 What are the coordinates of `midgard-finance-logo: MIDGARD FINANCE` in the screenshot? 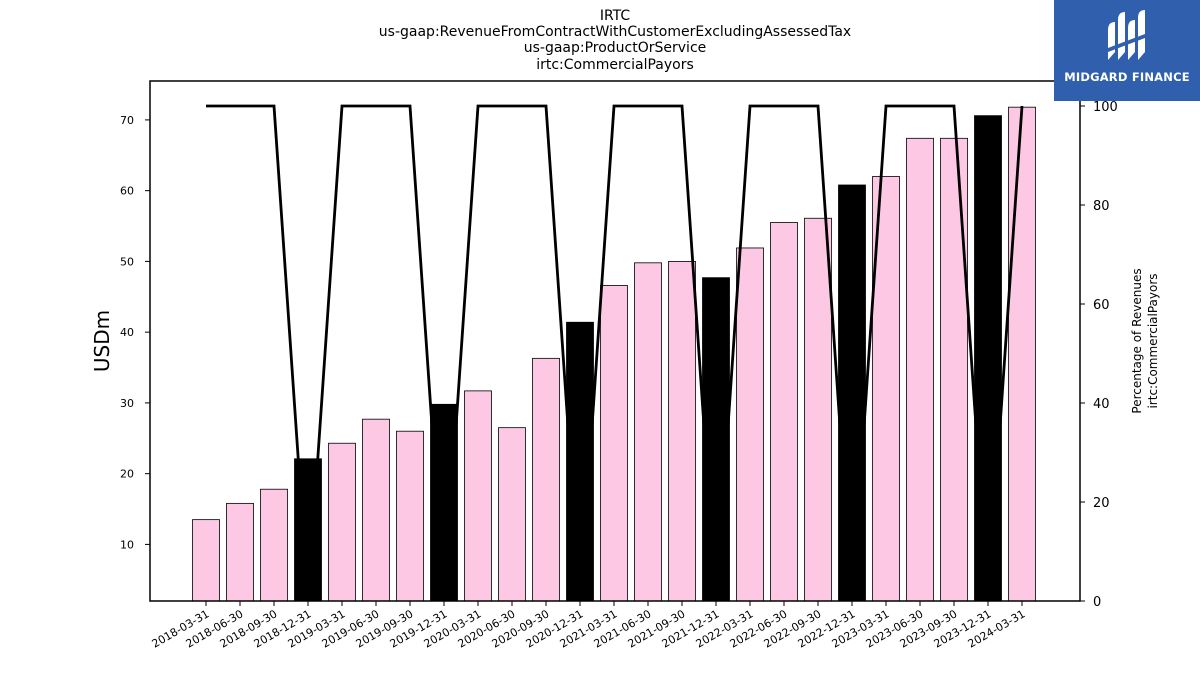 It's located at (1127, 50).